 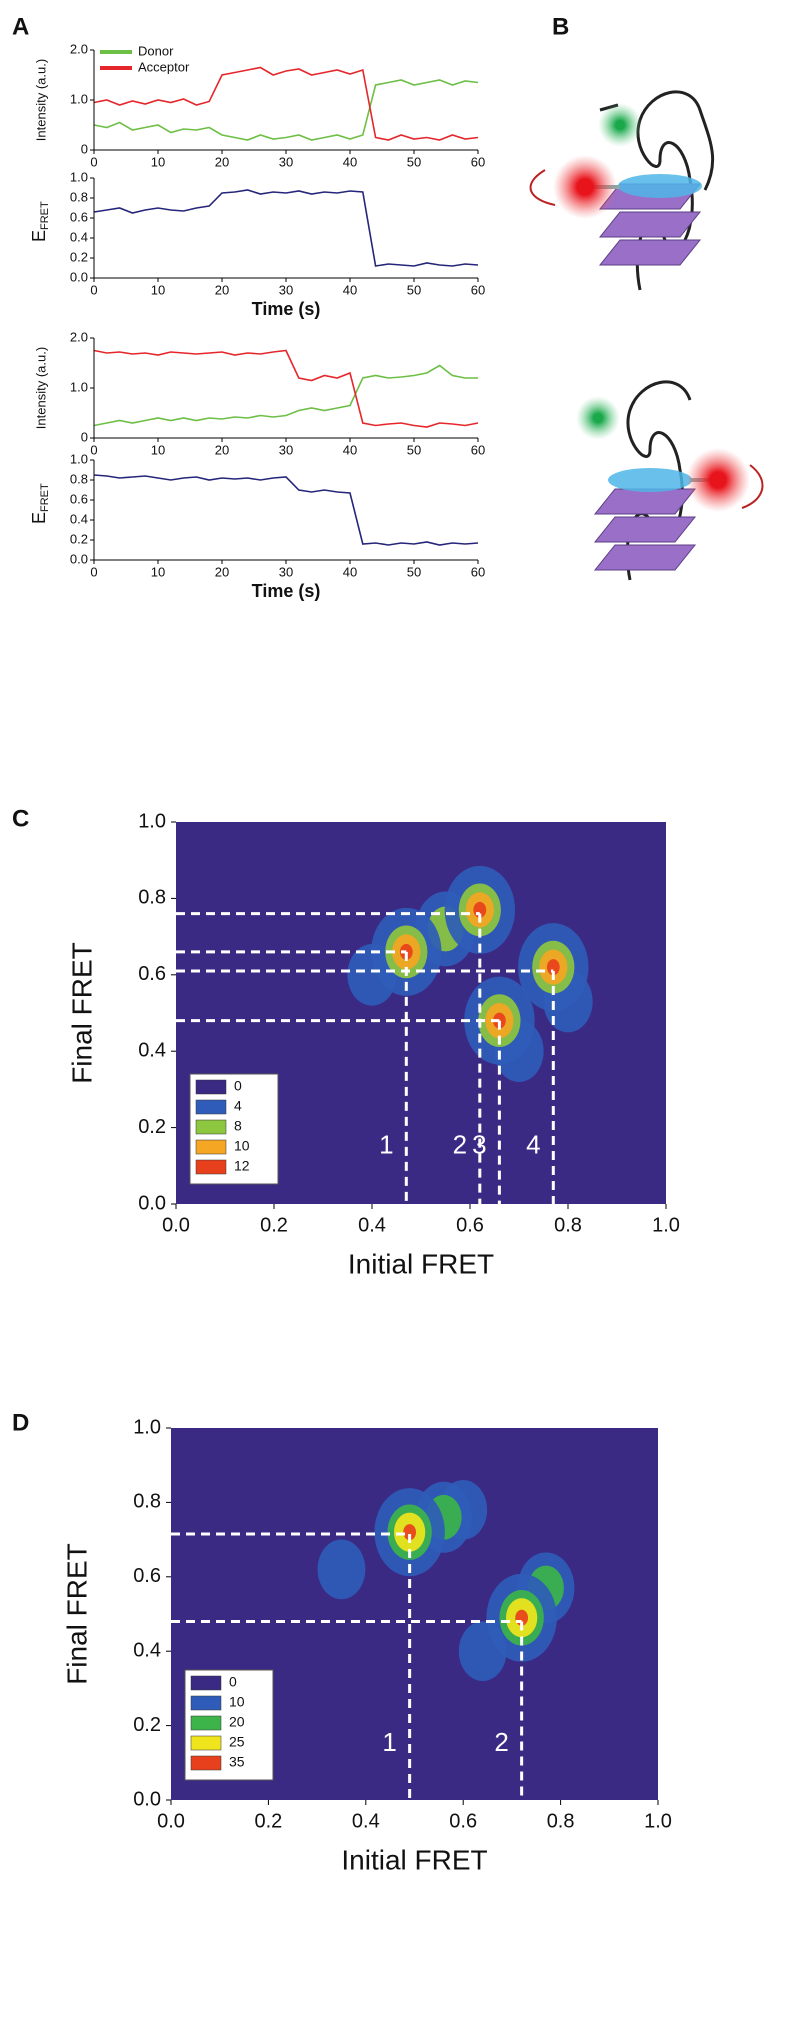 I want to click on colorbar-label: 8, so click(x=238, y=1126).